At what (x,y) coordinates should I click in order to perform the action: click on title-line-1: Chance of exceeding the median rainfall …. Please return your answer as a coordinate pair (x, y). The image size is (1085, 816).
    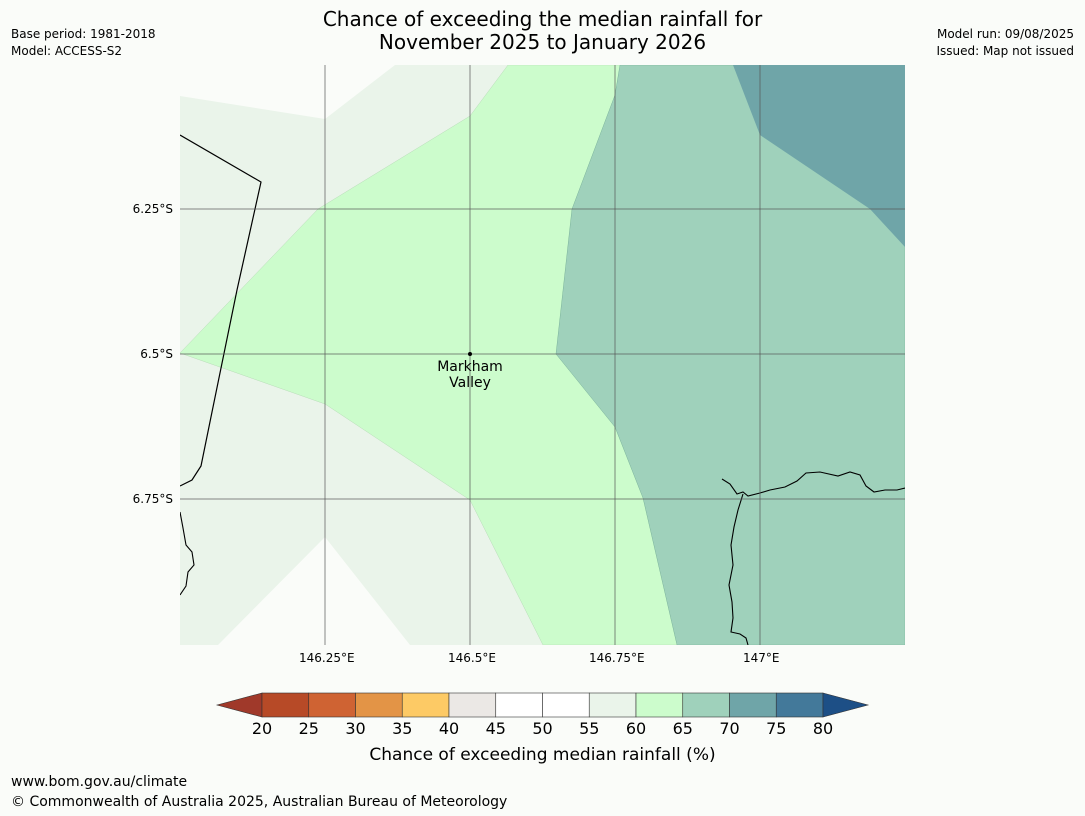
    Looking at the image, I should click on (542, 19).